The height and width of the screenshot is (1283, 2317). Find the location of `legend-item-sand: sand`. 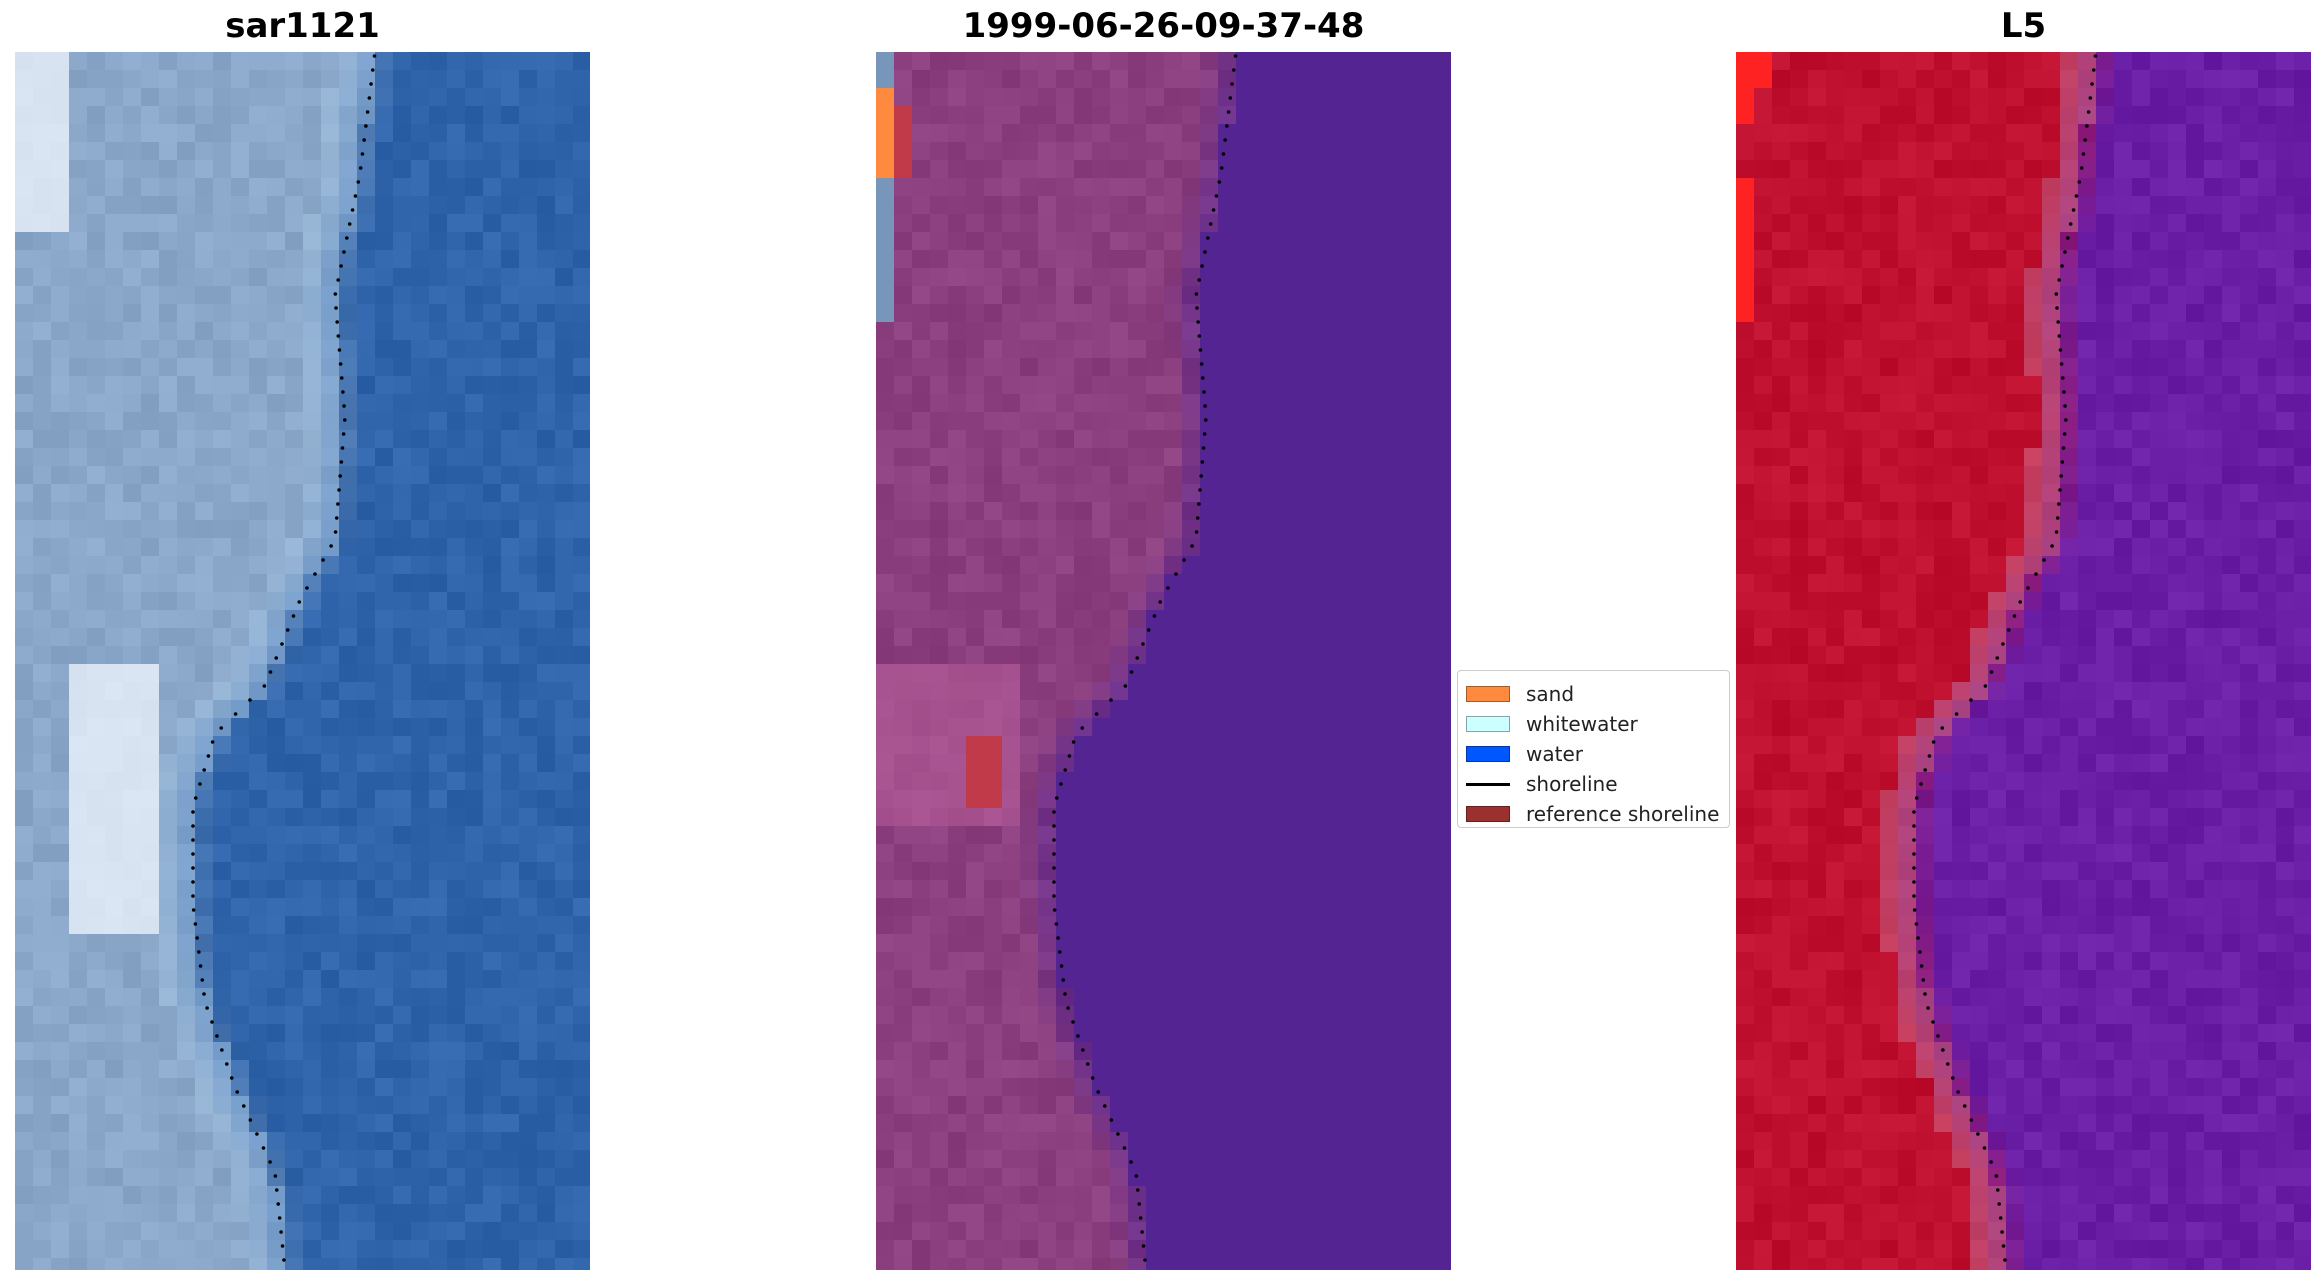

legend-item-sand: sand is located at coordinates (1593, 694).